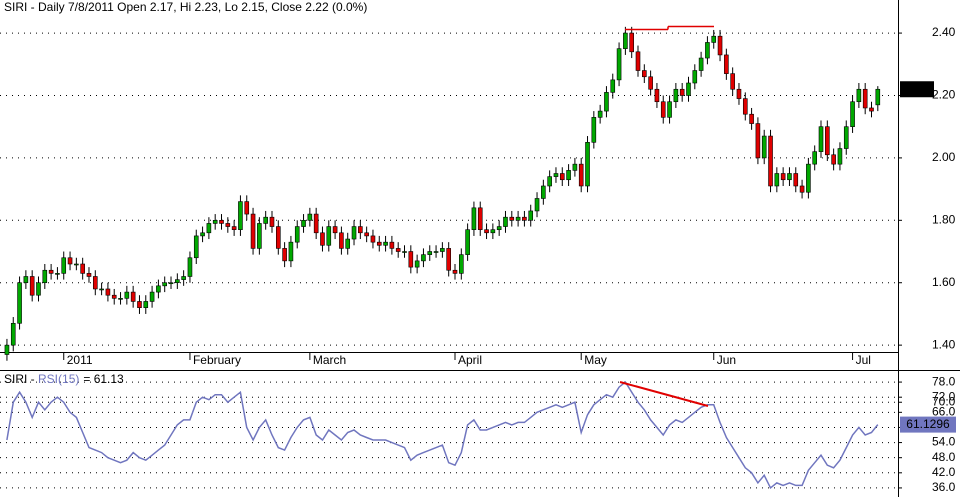 The image size is (960, 497). I want to click on last-value-label: 2.22, so click(917, 88).